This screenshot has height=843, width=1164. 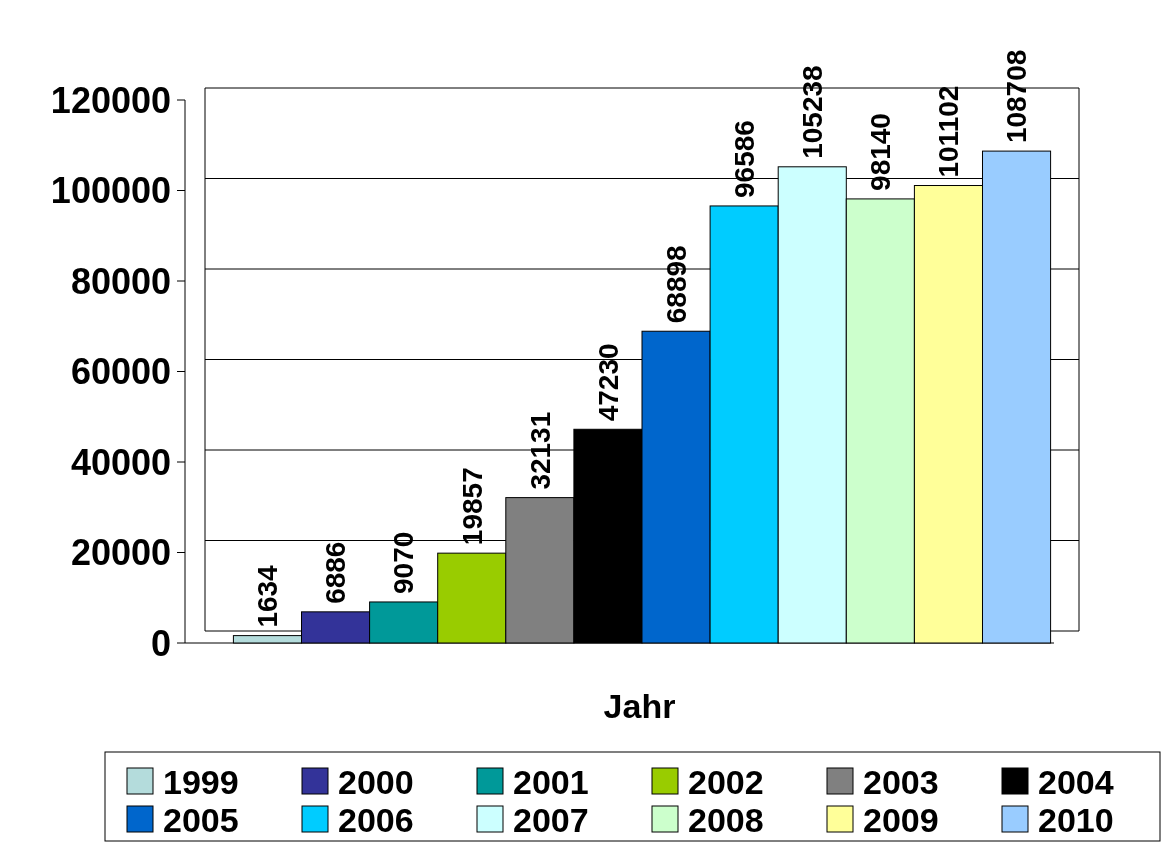 I want to click on data-label: 101102, so click(x=949, y=131).